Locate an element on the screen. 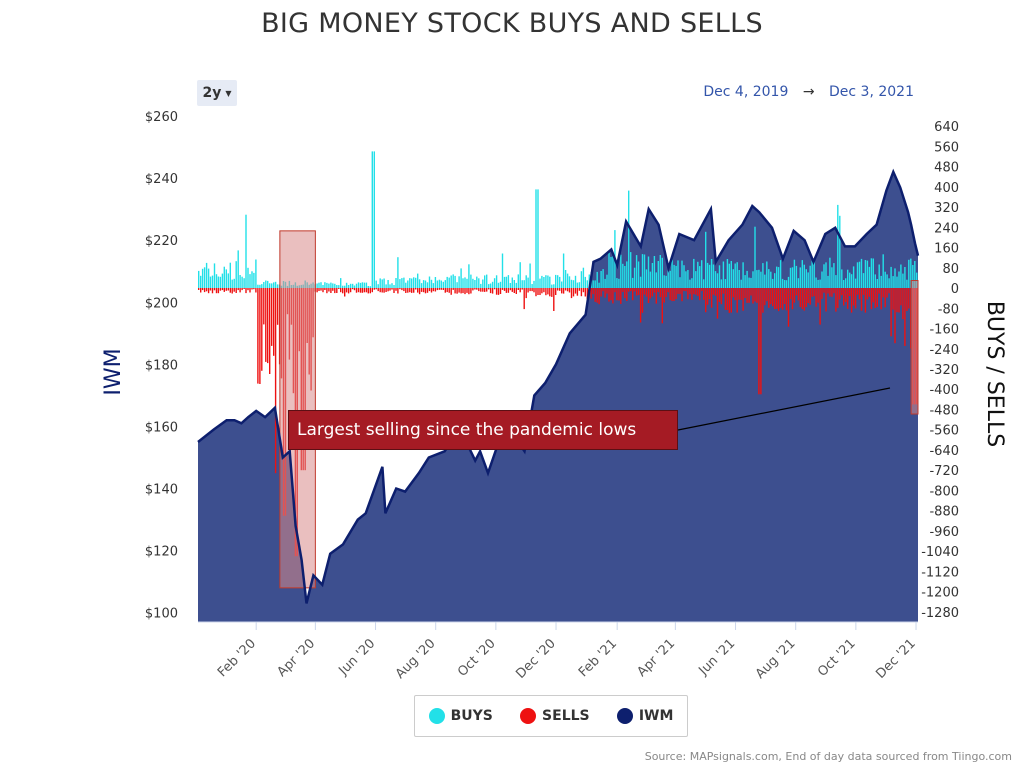 Image resolution: width=1024 pixels, height=768 pixels. legend-item-buys: BUYS is located at coordinates (460, 716).